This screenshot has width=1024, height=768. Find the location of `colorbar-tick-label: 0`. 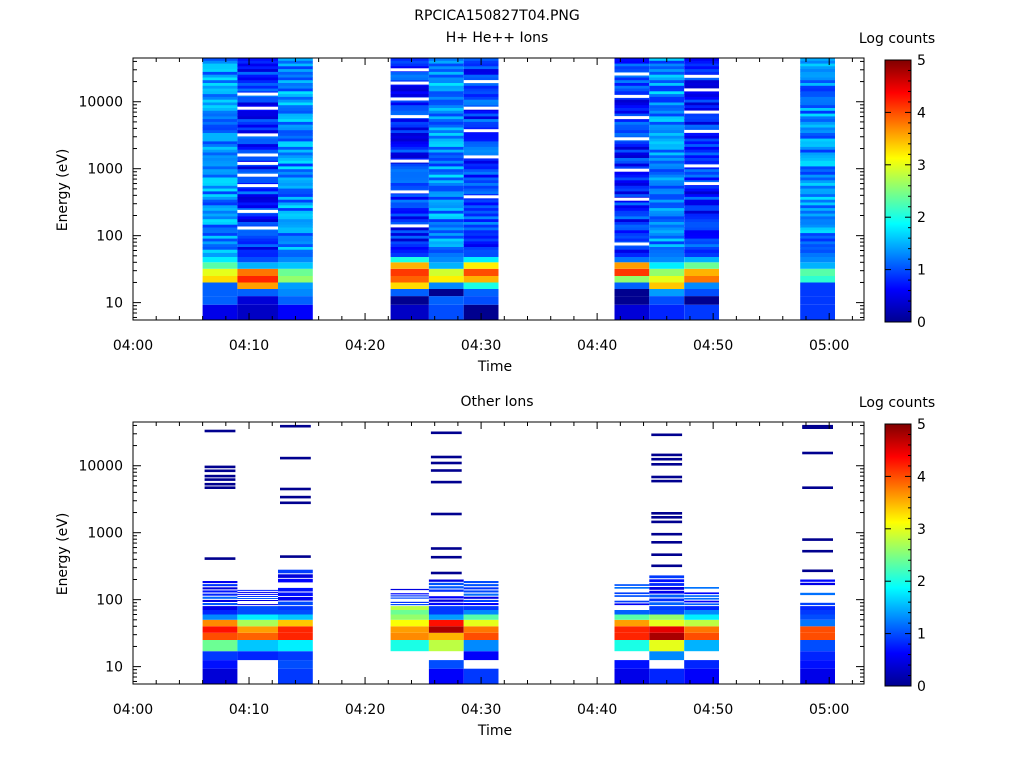

colorbar-tick-label: 0 is located at coordinates (921, 323).